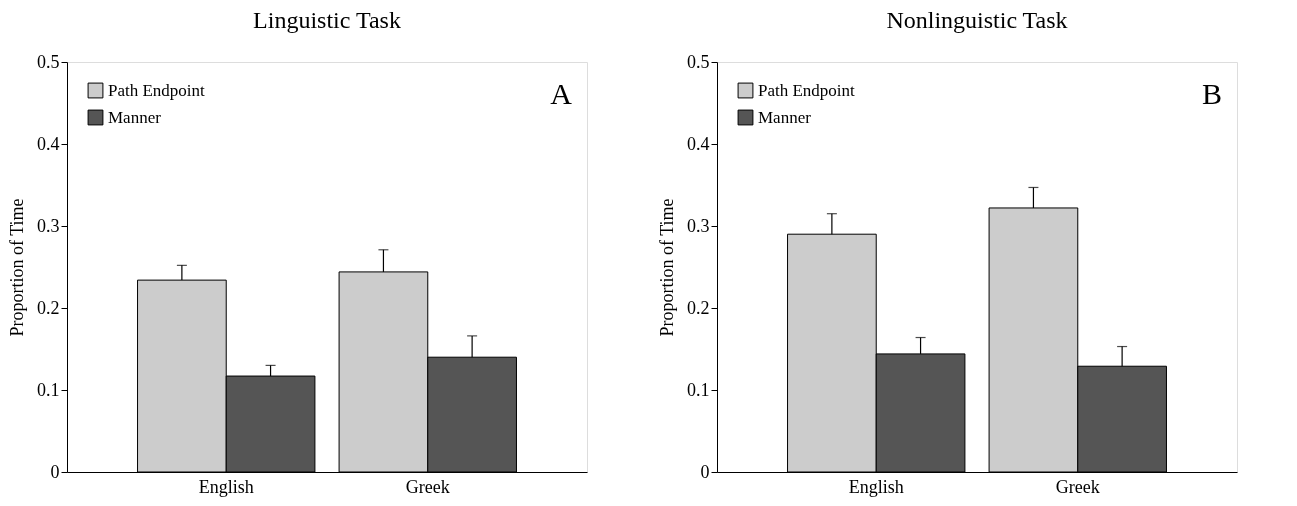 Image resolution: width=1297 pixels, height=506 pixels. What do you see at coordinates (1211, 93) in the screenshot?
I see `annotation: B` at bounding box center [1211, 93].